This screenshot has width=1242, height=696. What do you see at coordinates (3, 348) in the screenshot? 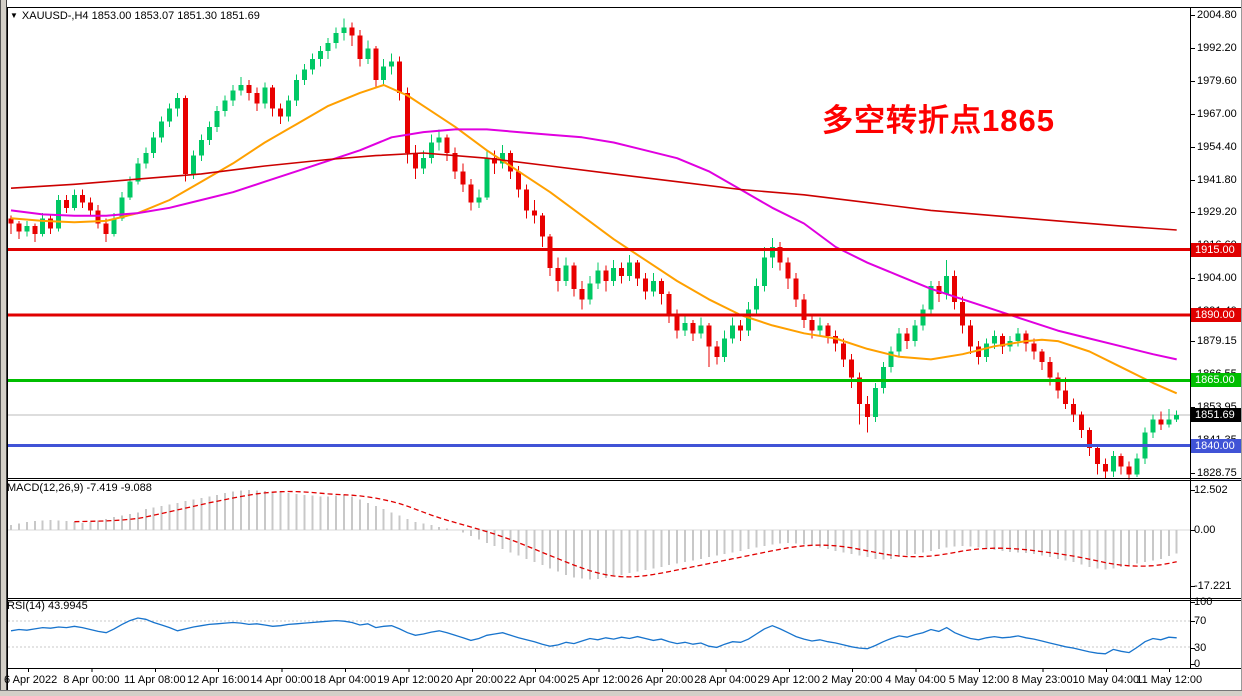
I see `window-left-gutter` at bounding box center [3, 348].